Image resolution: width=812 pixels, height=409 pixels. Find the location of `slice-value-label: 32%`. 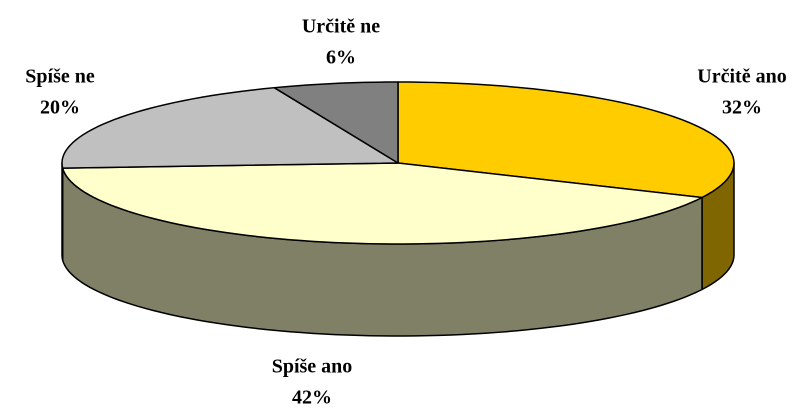

slice-value-label: 32% is located at coordinates (742, 108).